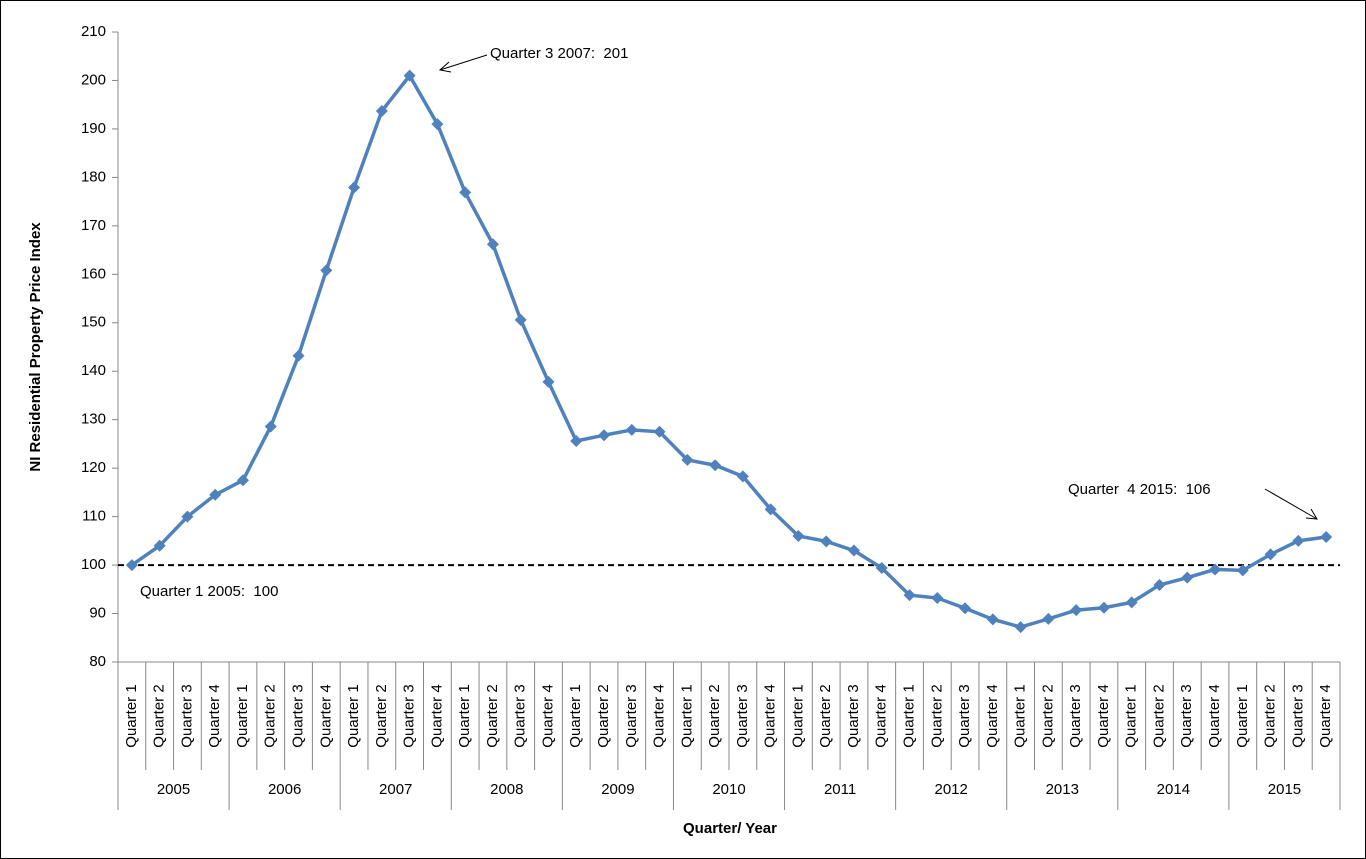  What do you see at coordinates (209, 591) in the screenshot?
I see `annotation: Quarter 1 2005: 100` at bounding box center [209, 591].